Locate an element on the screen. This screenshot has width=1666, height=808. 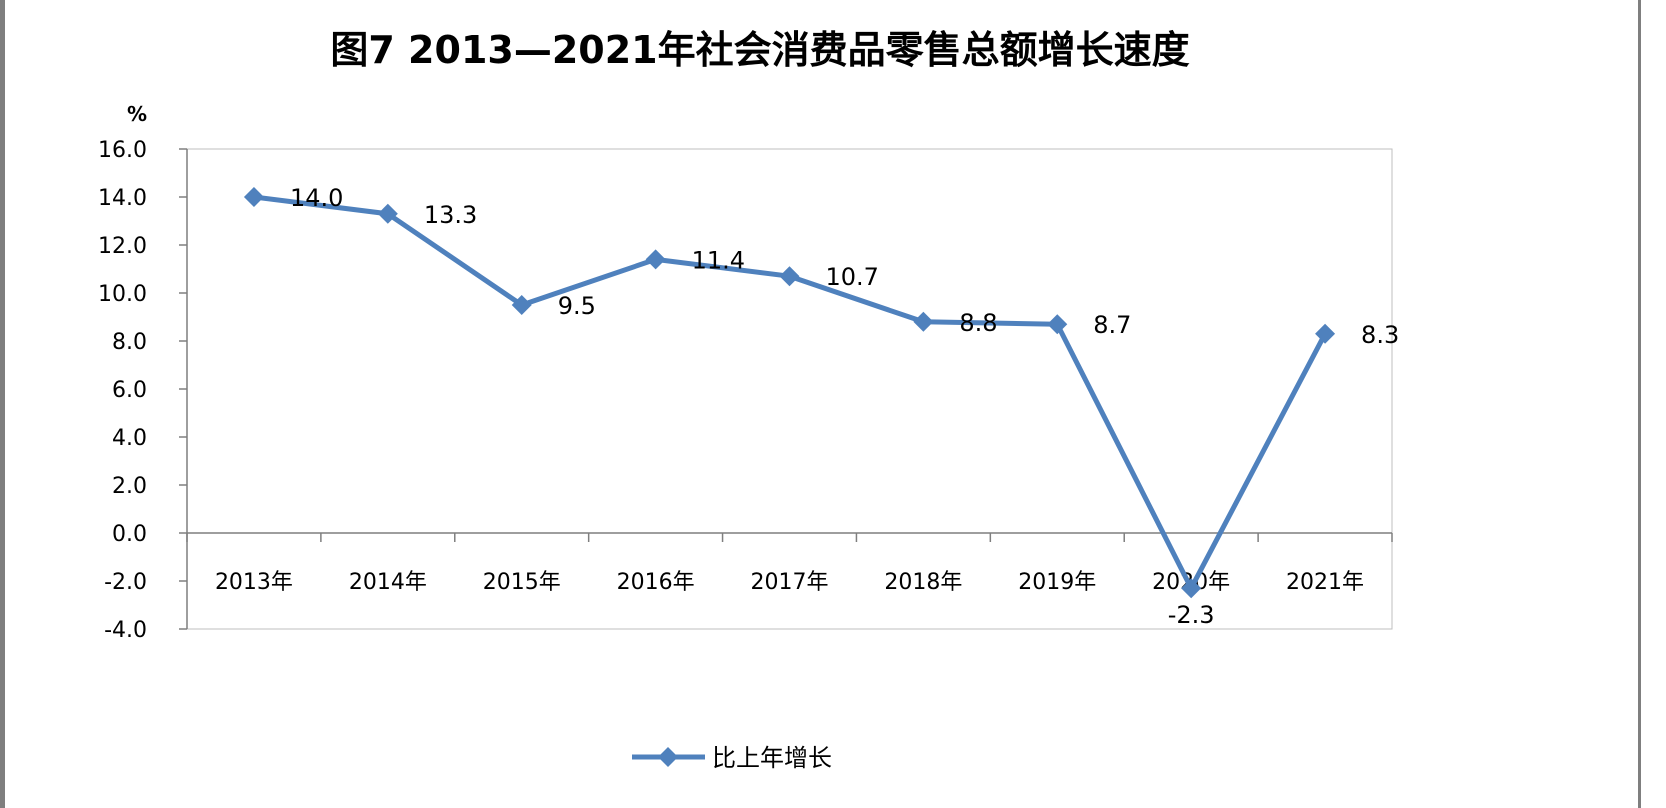
x-tick-label: 2021年 is located at coordinates (1325, 582).